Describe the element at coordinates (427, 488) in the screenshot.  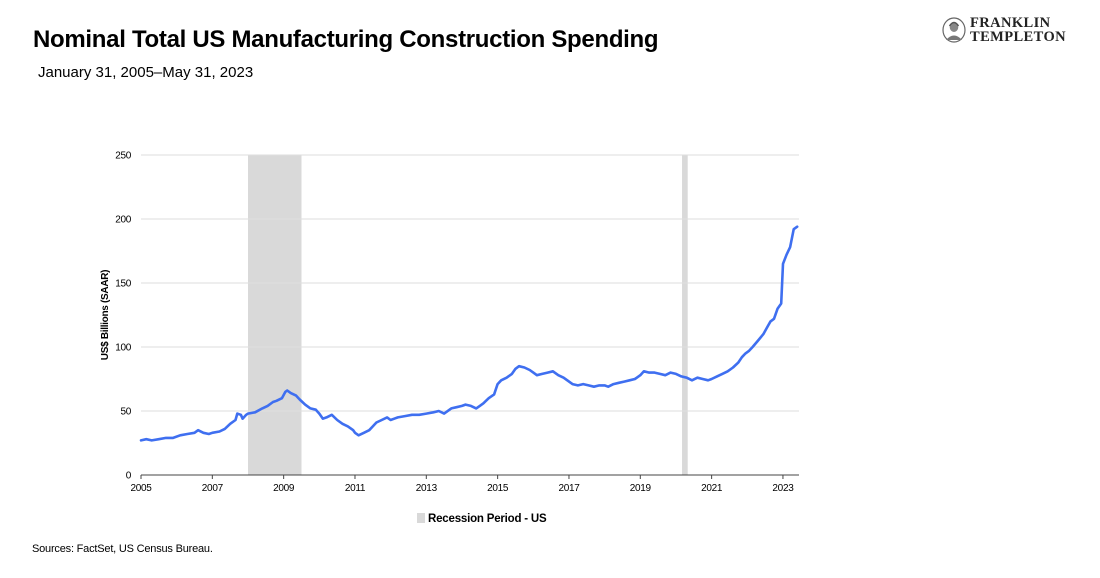
I see `x-tick-label: 2013` at that location.